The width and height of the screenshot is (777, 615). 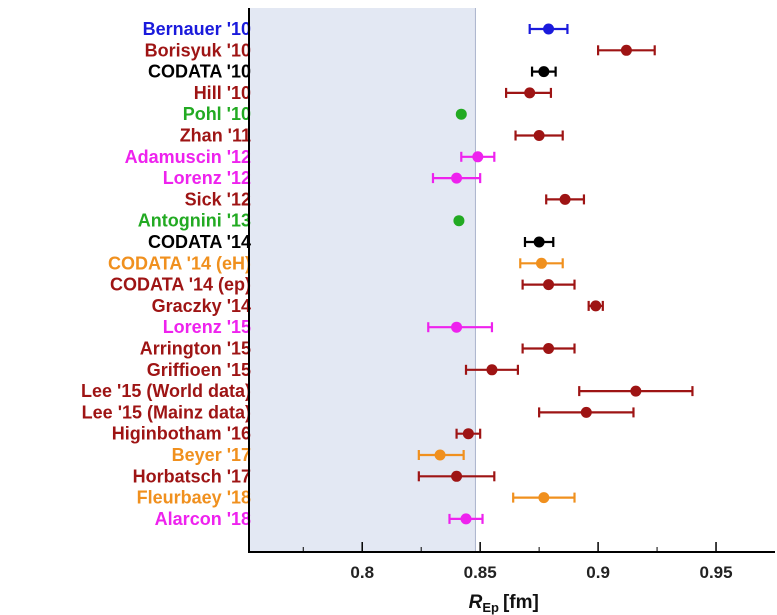 What do you see at coordinates (198, 50) in the screenshot?
I see `study-label: Borisyuk '10` at bounding box center [198, 50].